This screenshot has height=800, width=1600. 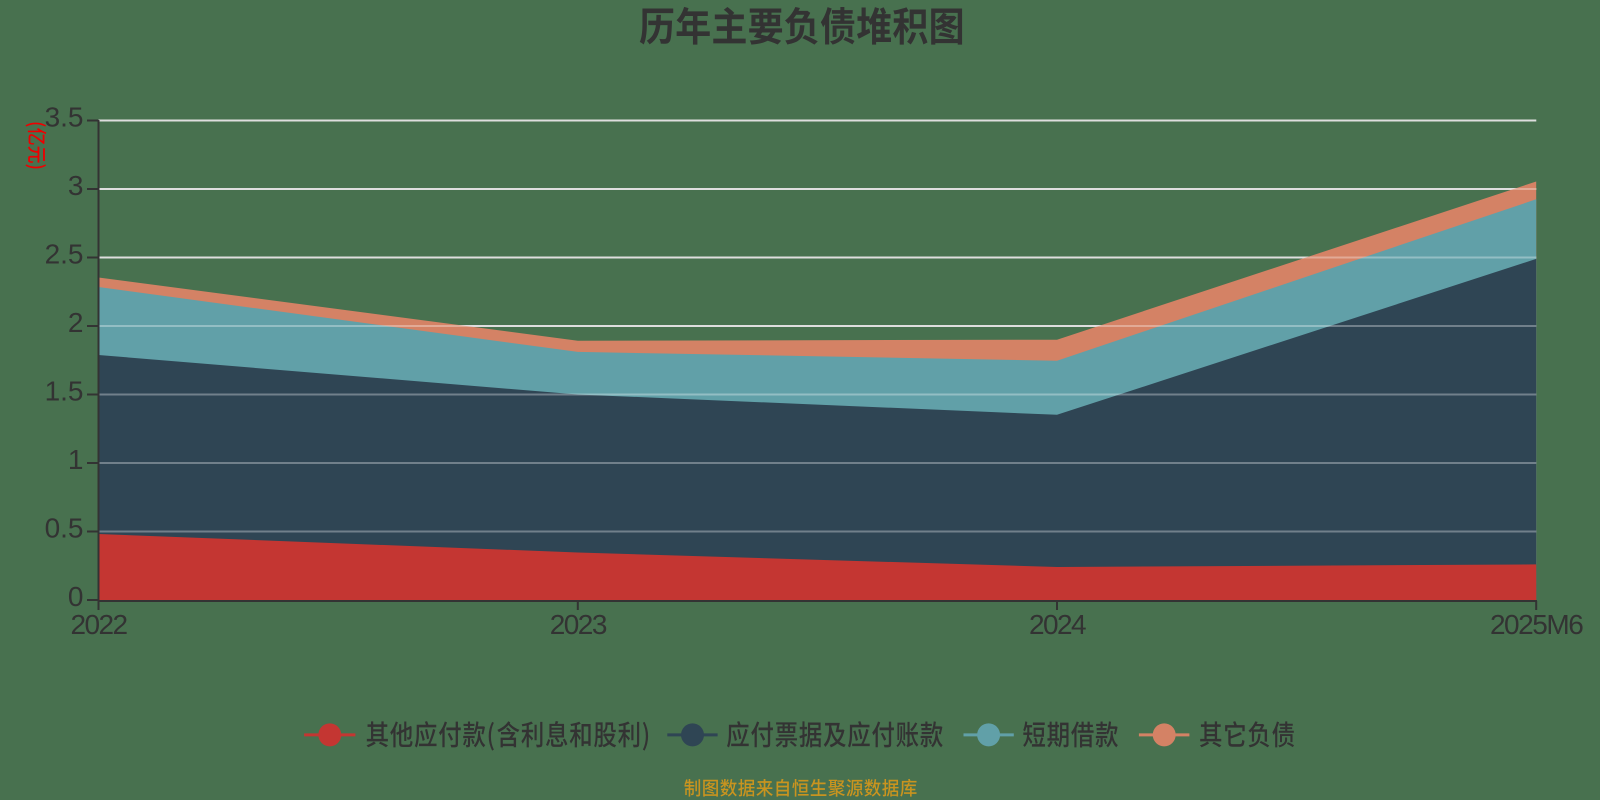 I want to click on svg-text: 1.5, so click(x=64, y=391).